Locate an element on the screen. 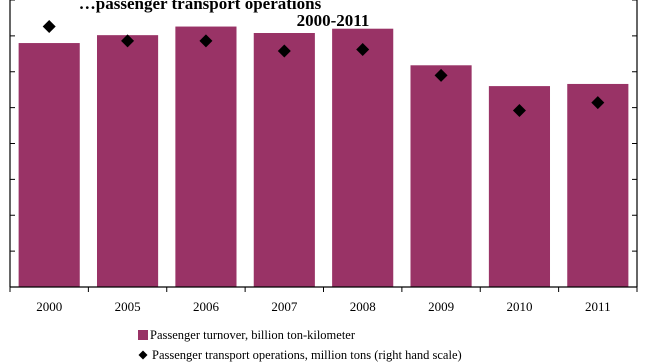  legend-swatch-bar is located at coordinates (143, 335).